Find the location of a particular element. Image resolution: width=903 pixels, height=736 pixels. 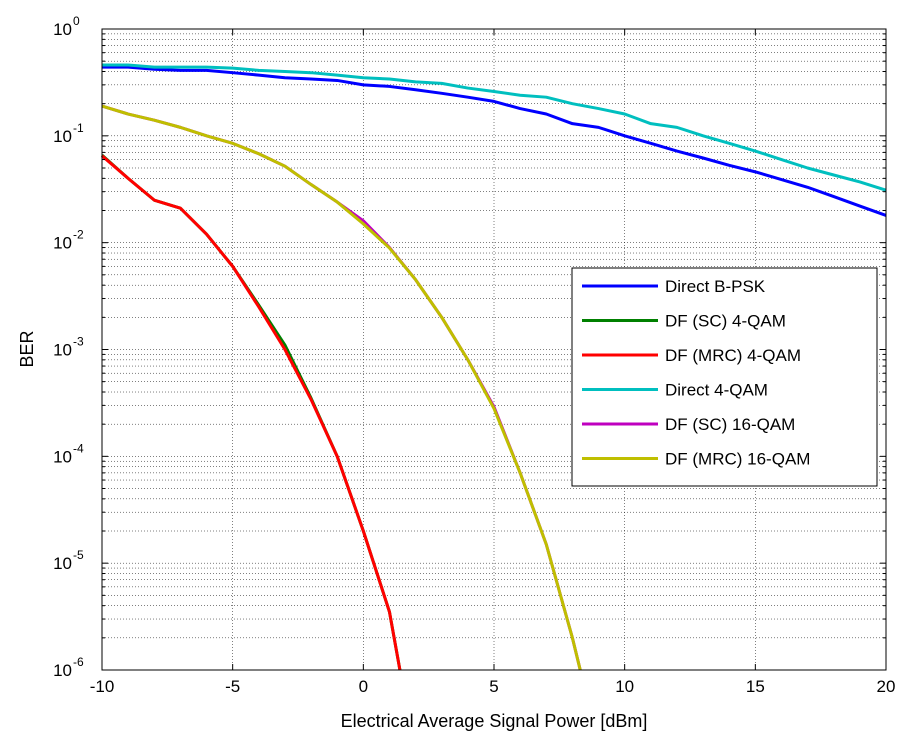

legend-label: DF (MRC) 16-QAM is located at coordinates (737, 459).